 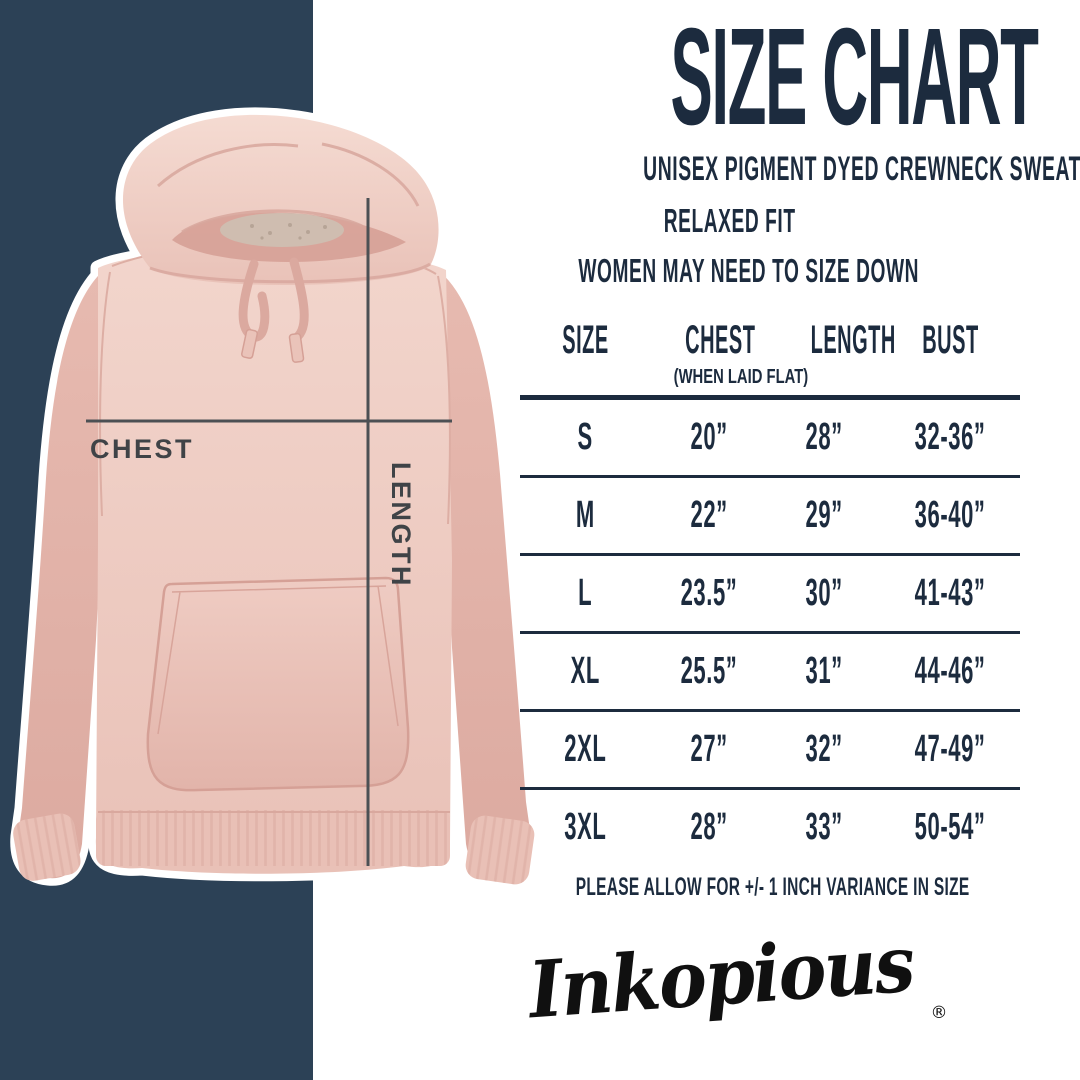 What do you see at coordinates (585, 515) in the screenshot?
I see `cell-size: M` at bounding box center [585, 515].